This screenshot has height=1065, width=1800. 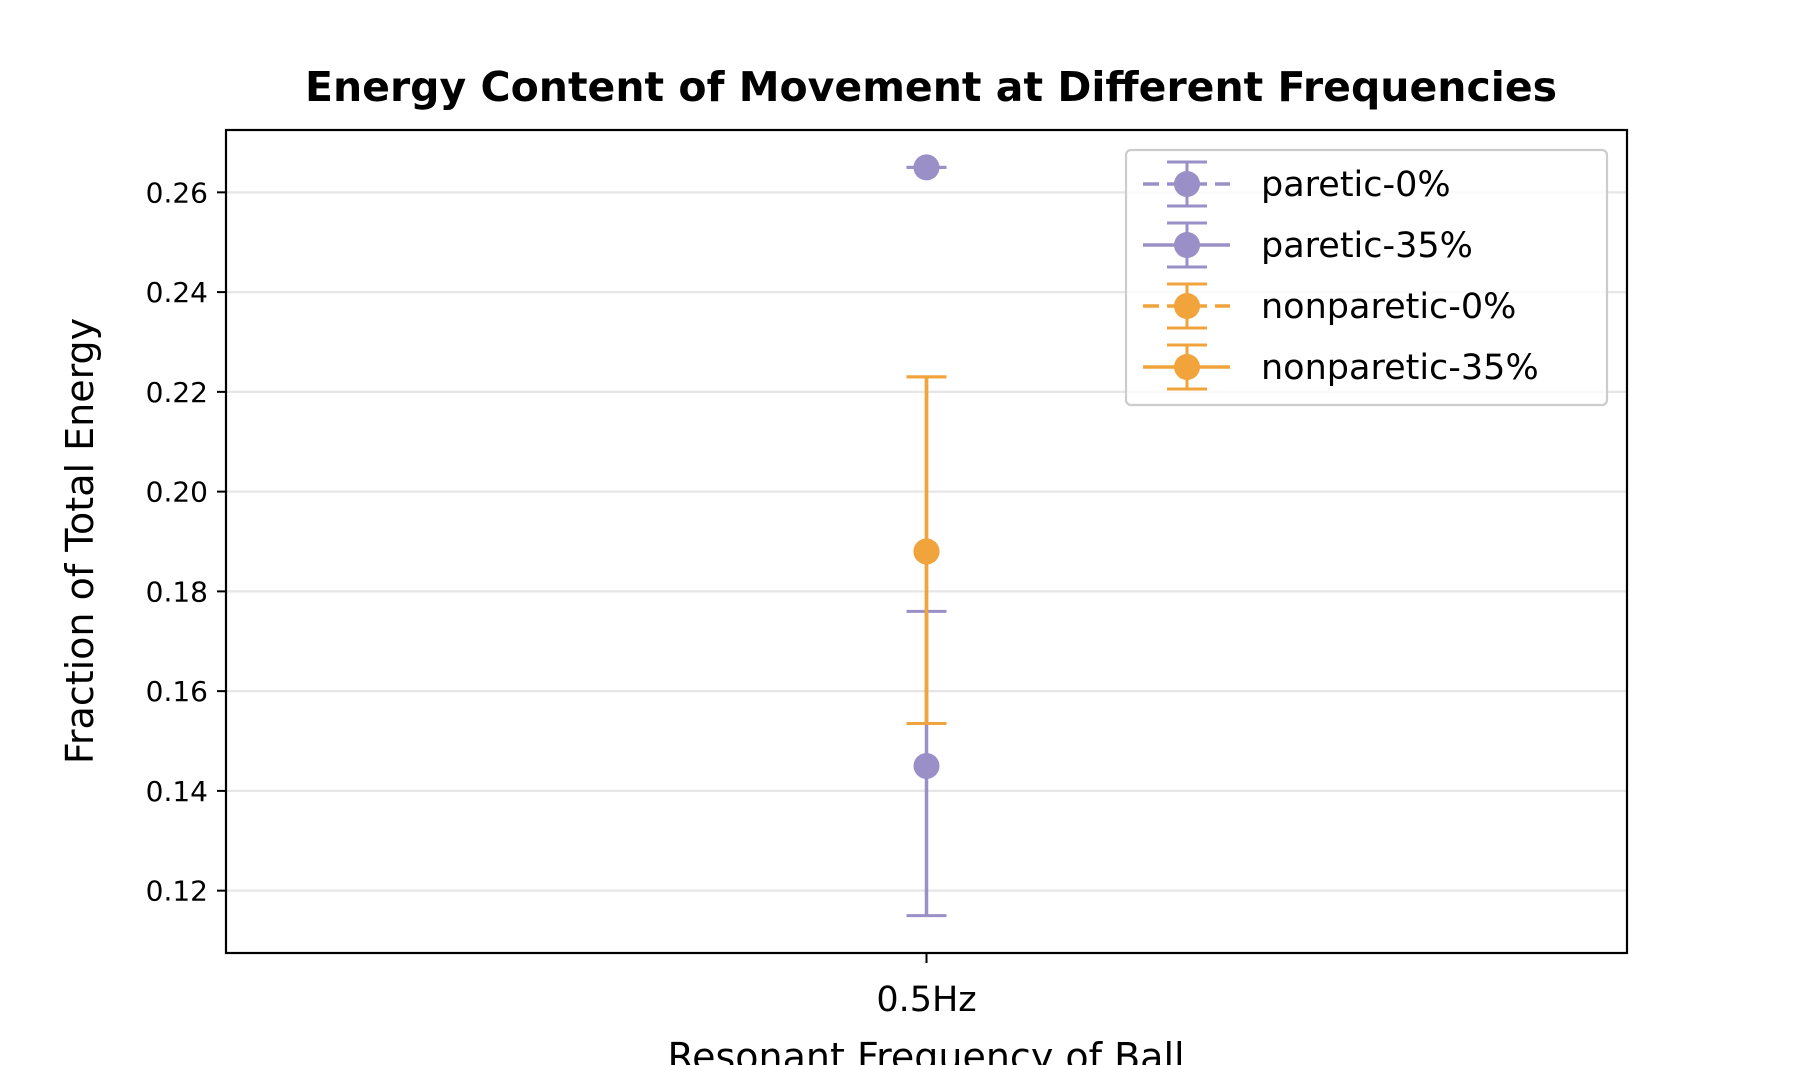 I want to click on legend-label: nonparetic-35%, so click(x=1400, y=368).